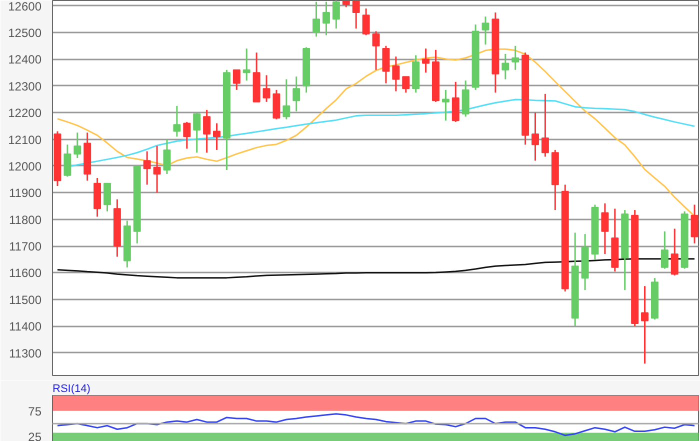 Image resolution: width=700 pixels, height=441 pixels. Describe the element at coordinates (25, 166) in the screenshot. I see `y-tick-label: 12000` at that location.